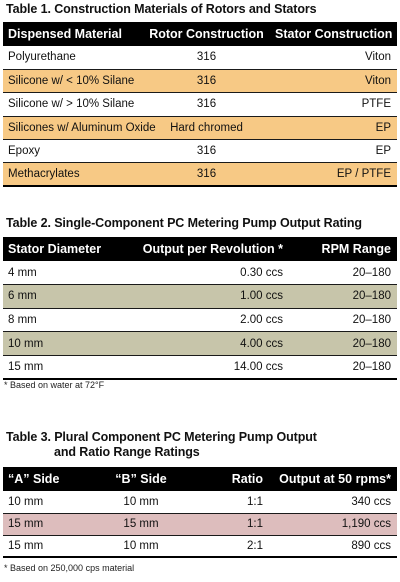 The height and width of the screenshot is (582, 400). I want to click on column-header-b-side: “B” Side, so click(141, 479).